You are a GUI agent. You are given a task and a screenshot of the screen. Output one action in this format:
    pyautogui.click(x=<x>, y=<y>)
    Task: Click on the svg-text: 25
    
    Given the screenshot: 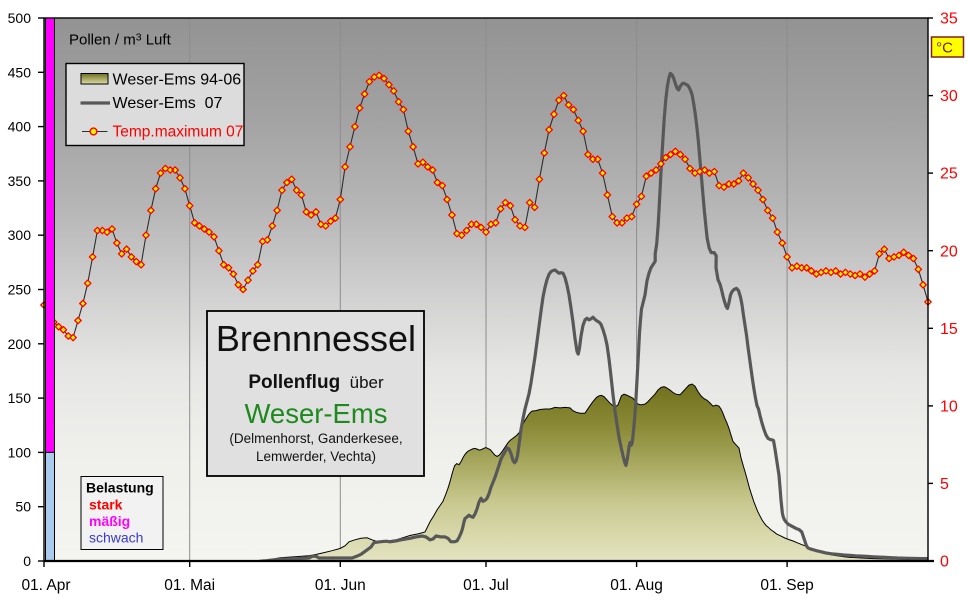 What is the action you would take?
    pyautogui.click(x=949, y=174)
    